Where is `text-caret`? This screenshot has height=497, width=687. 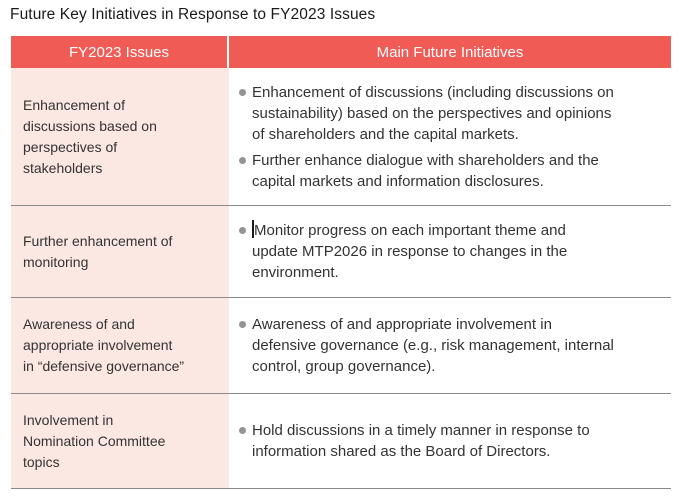
text-caret is located at coordinates (253, 229).